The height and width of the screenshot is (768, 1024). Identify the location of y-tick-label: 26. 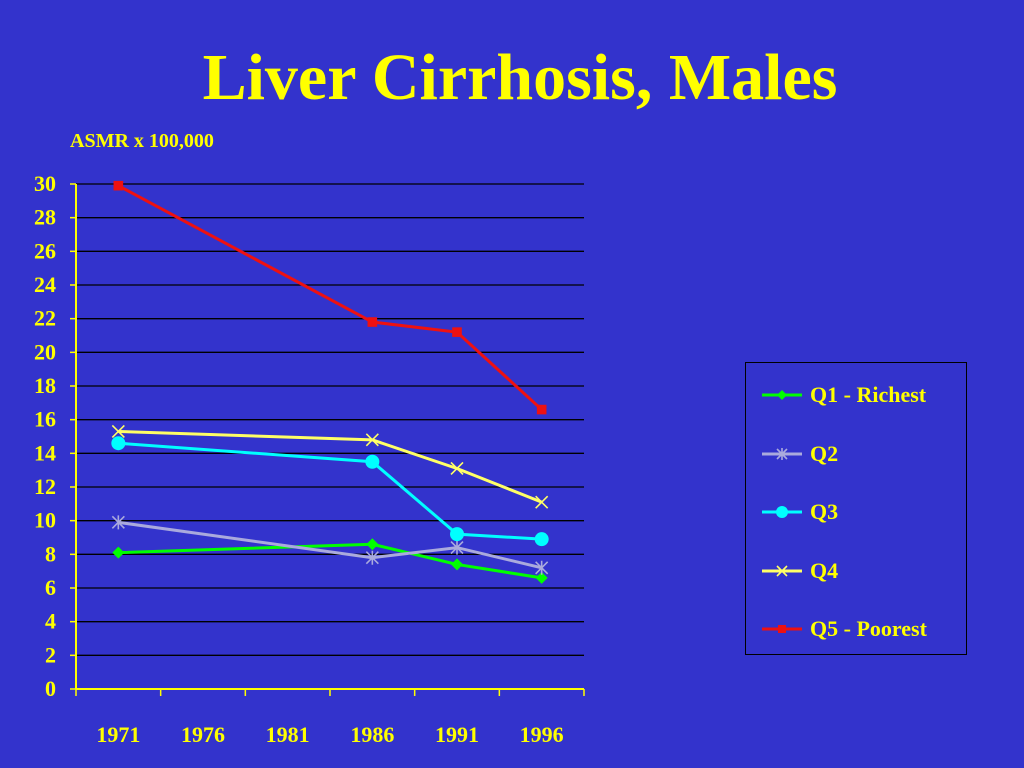
(45, 250).